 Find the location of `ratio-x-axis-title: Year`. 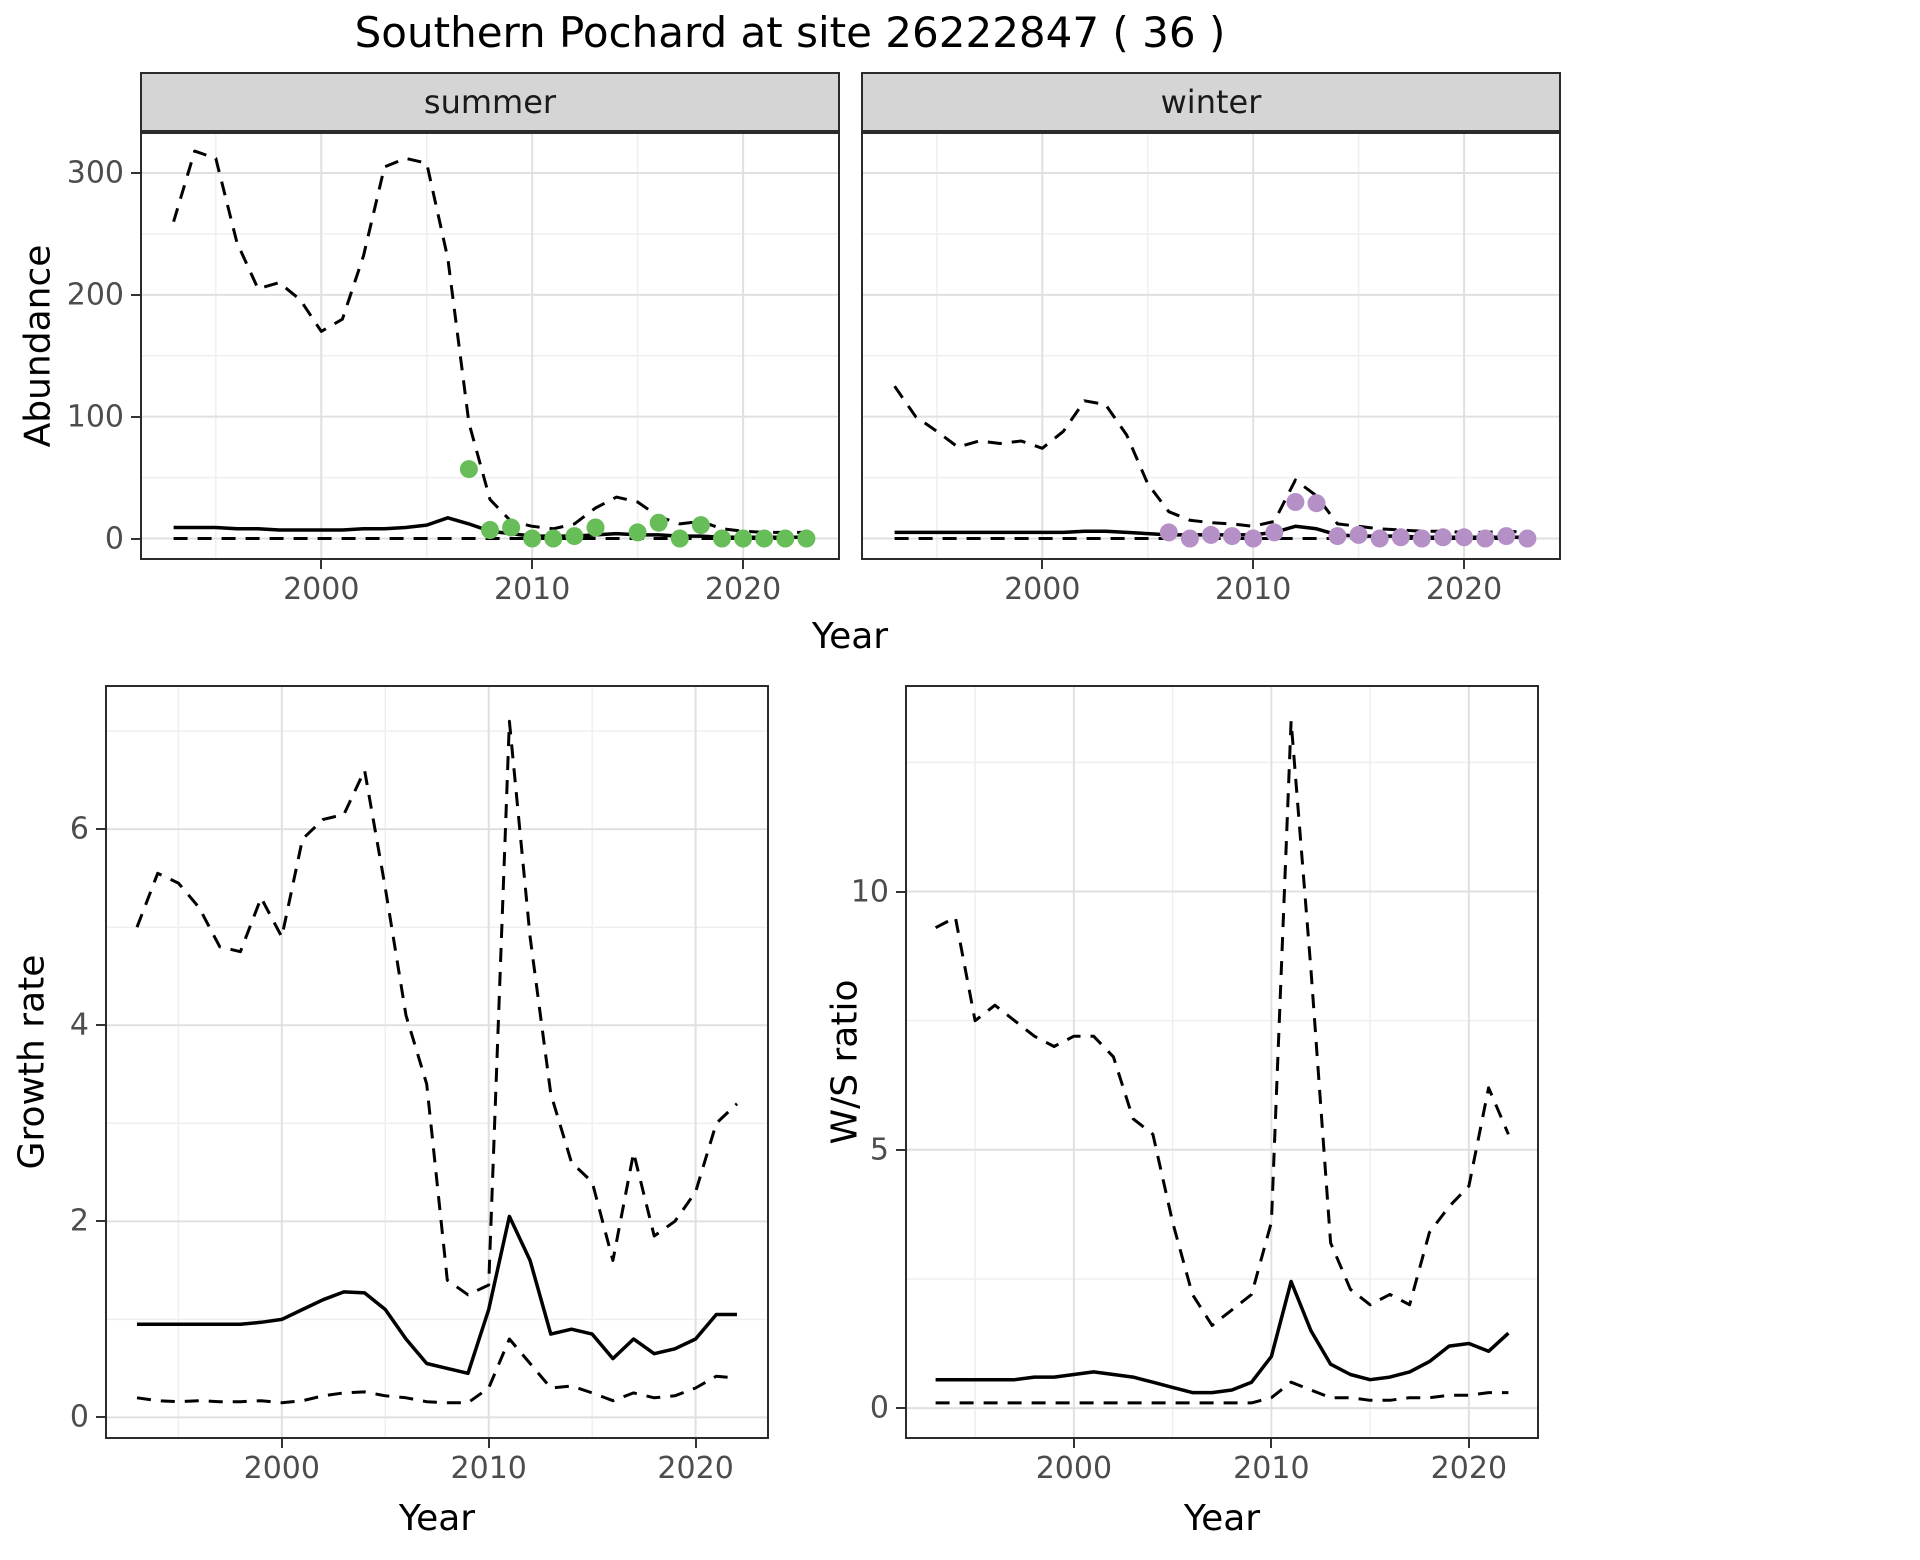

ratio-x-axis-title: Year is located at coordinates (1222, 1518).